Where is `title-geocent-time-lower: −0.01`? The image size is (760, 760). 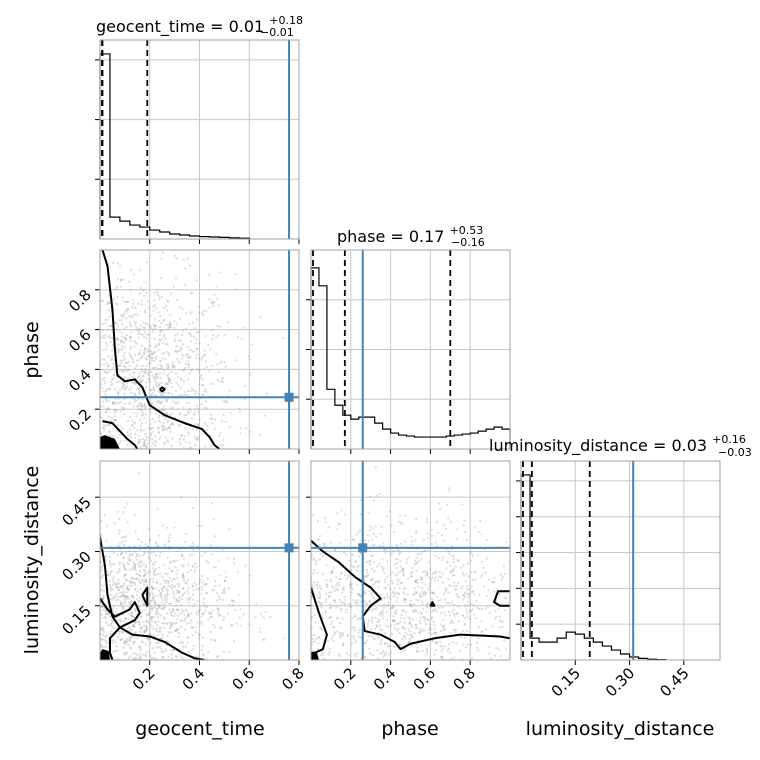 title-geocent-time-lower: −0.01 is located at coordinates (277, 32).